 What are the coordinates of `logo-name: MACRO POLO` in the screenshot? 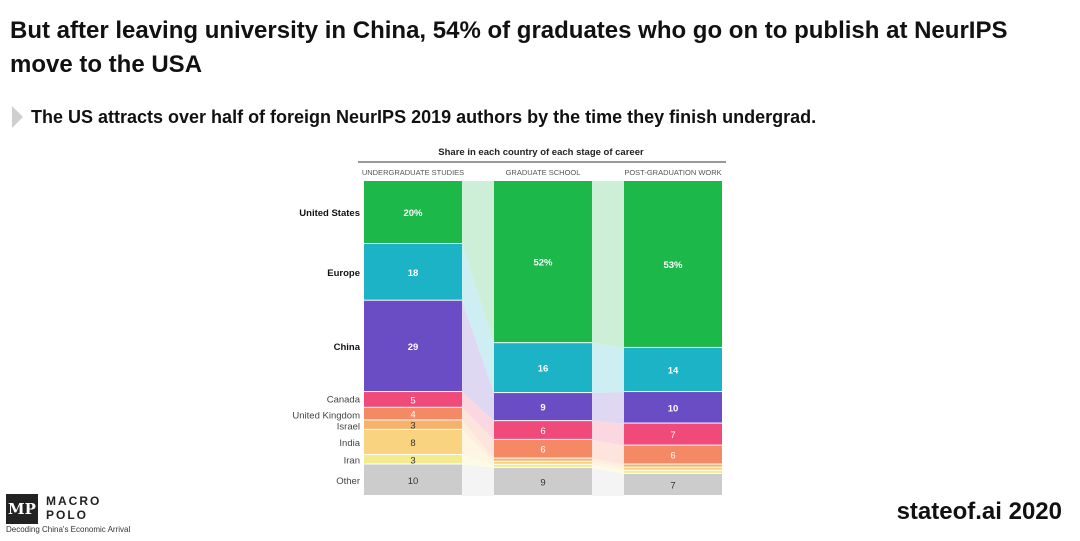 It's located at (74, 508).